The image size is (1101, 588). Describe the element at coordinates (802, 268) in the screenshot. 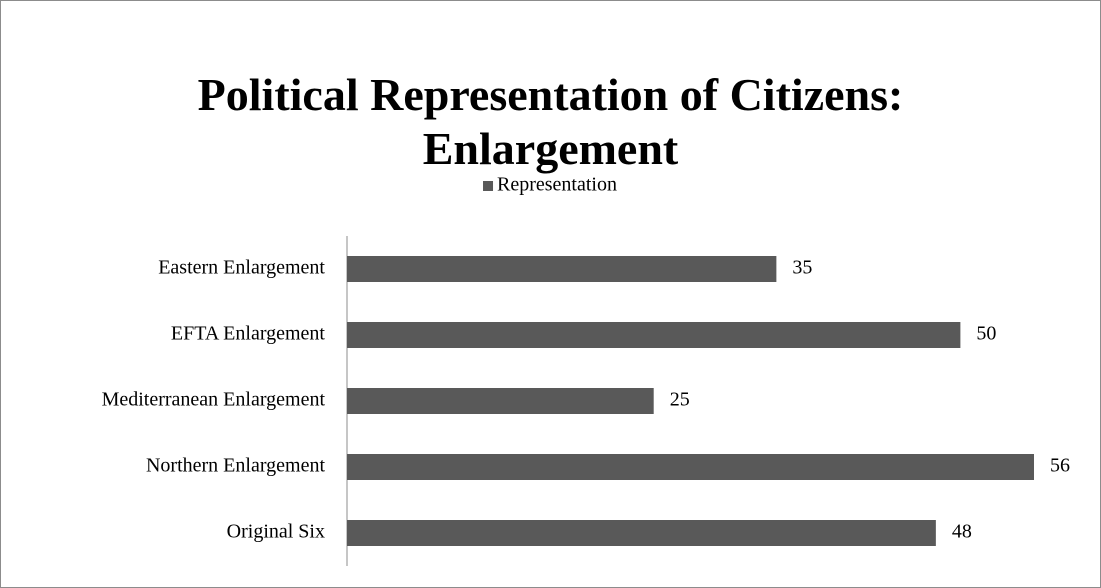

I see `data-label: 35` at that location.